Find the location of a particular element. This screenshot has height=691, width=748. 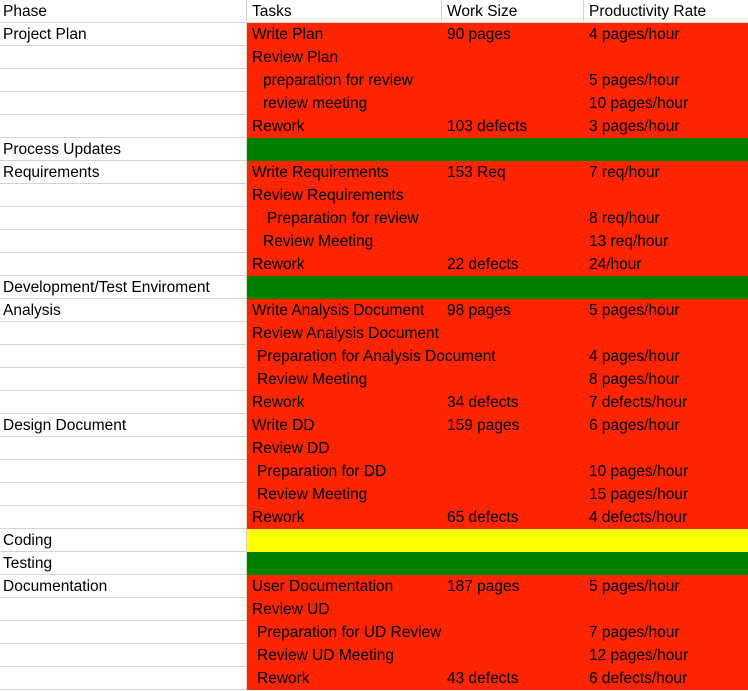

work-size-cell: 65 defects is located at coordinates (483, 517).